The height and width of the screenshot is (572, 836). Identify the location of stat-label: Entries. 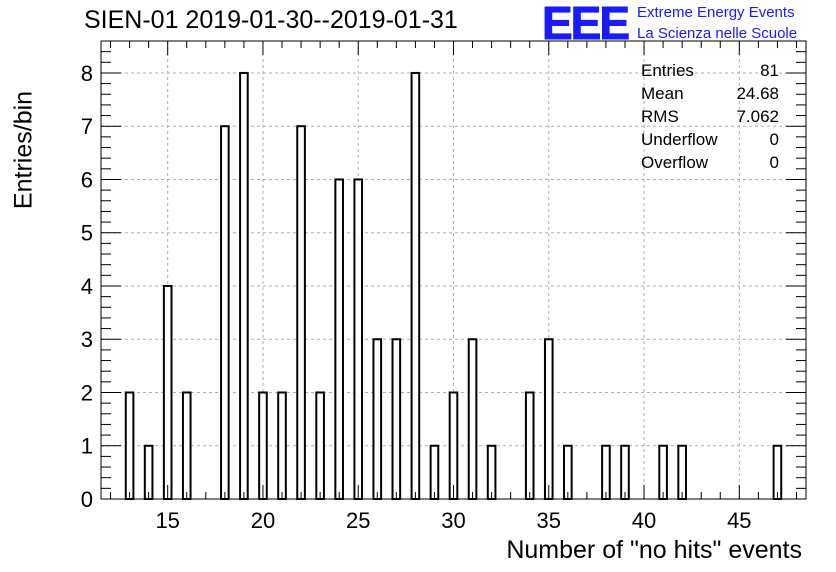
(667, 70).